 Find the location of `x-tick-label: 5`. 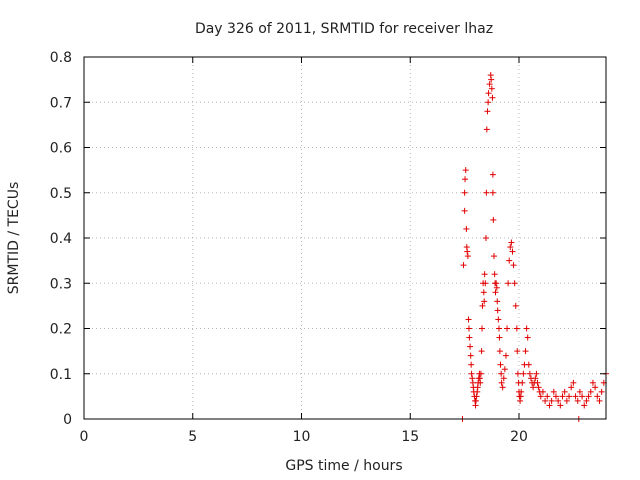

x-tick-label: 5 is located at coordinates (192, 437).